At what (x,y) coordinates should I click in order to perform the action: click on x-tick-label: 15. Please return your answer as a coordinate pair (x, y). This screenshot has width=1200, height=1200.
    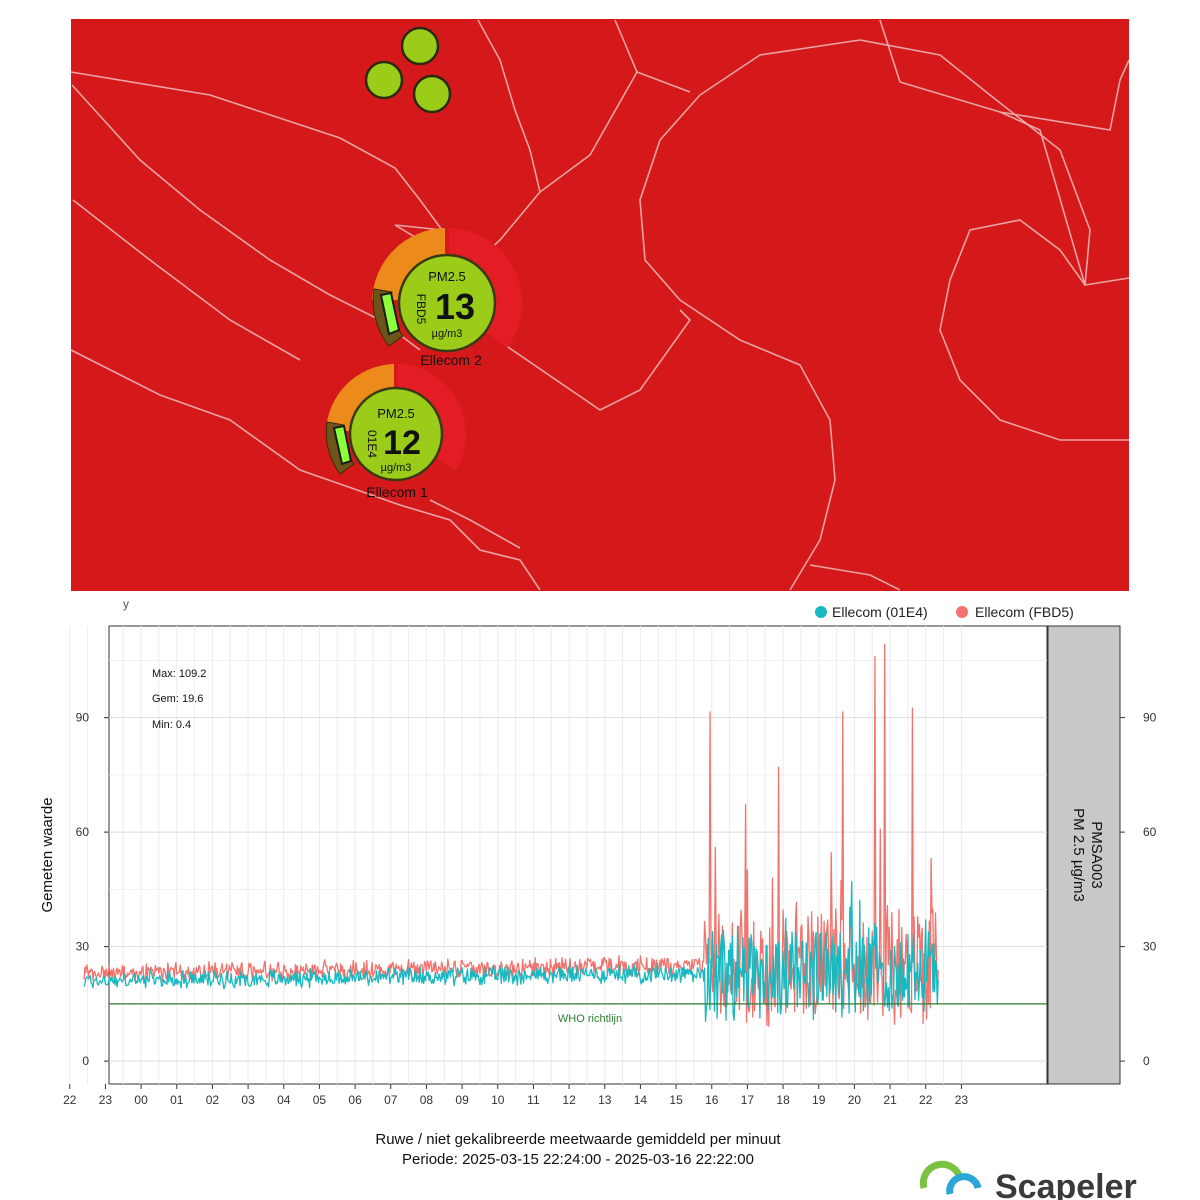
    Looking at the image, I should click on (676, 1100).